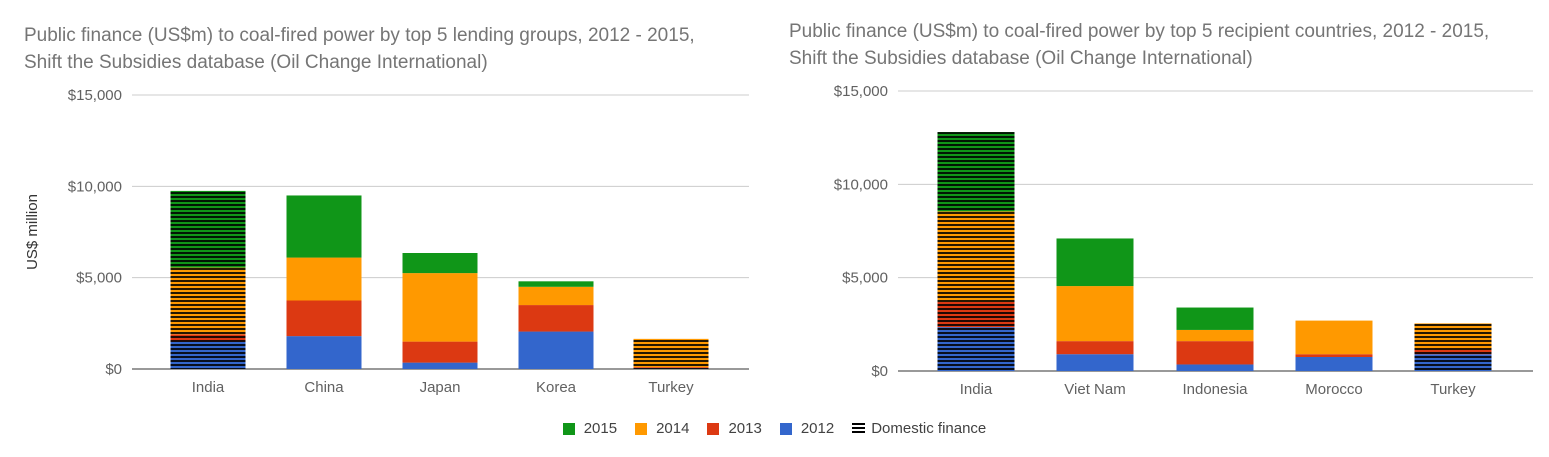 The width and height of the screenshot is (1549, 457). What do you see at coordinates (568, 428) in the screenshot?
I see `legend-swatch-2015` at bounding box center [568, 428].